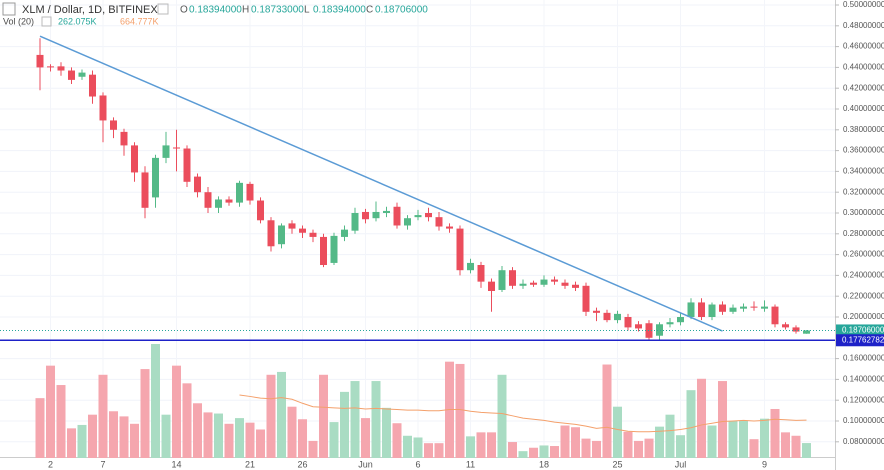 The image size is (884, 470). Describe the element at coordinates (77, 21) in the screenshot. I see `volume-value: 262.075K` at that location.